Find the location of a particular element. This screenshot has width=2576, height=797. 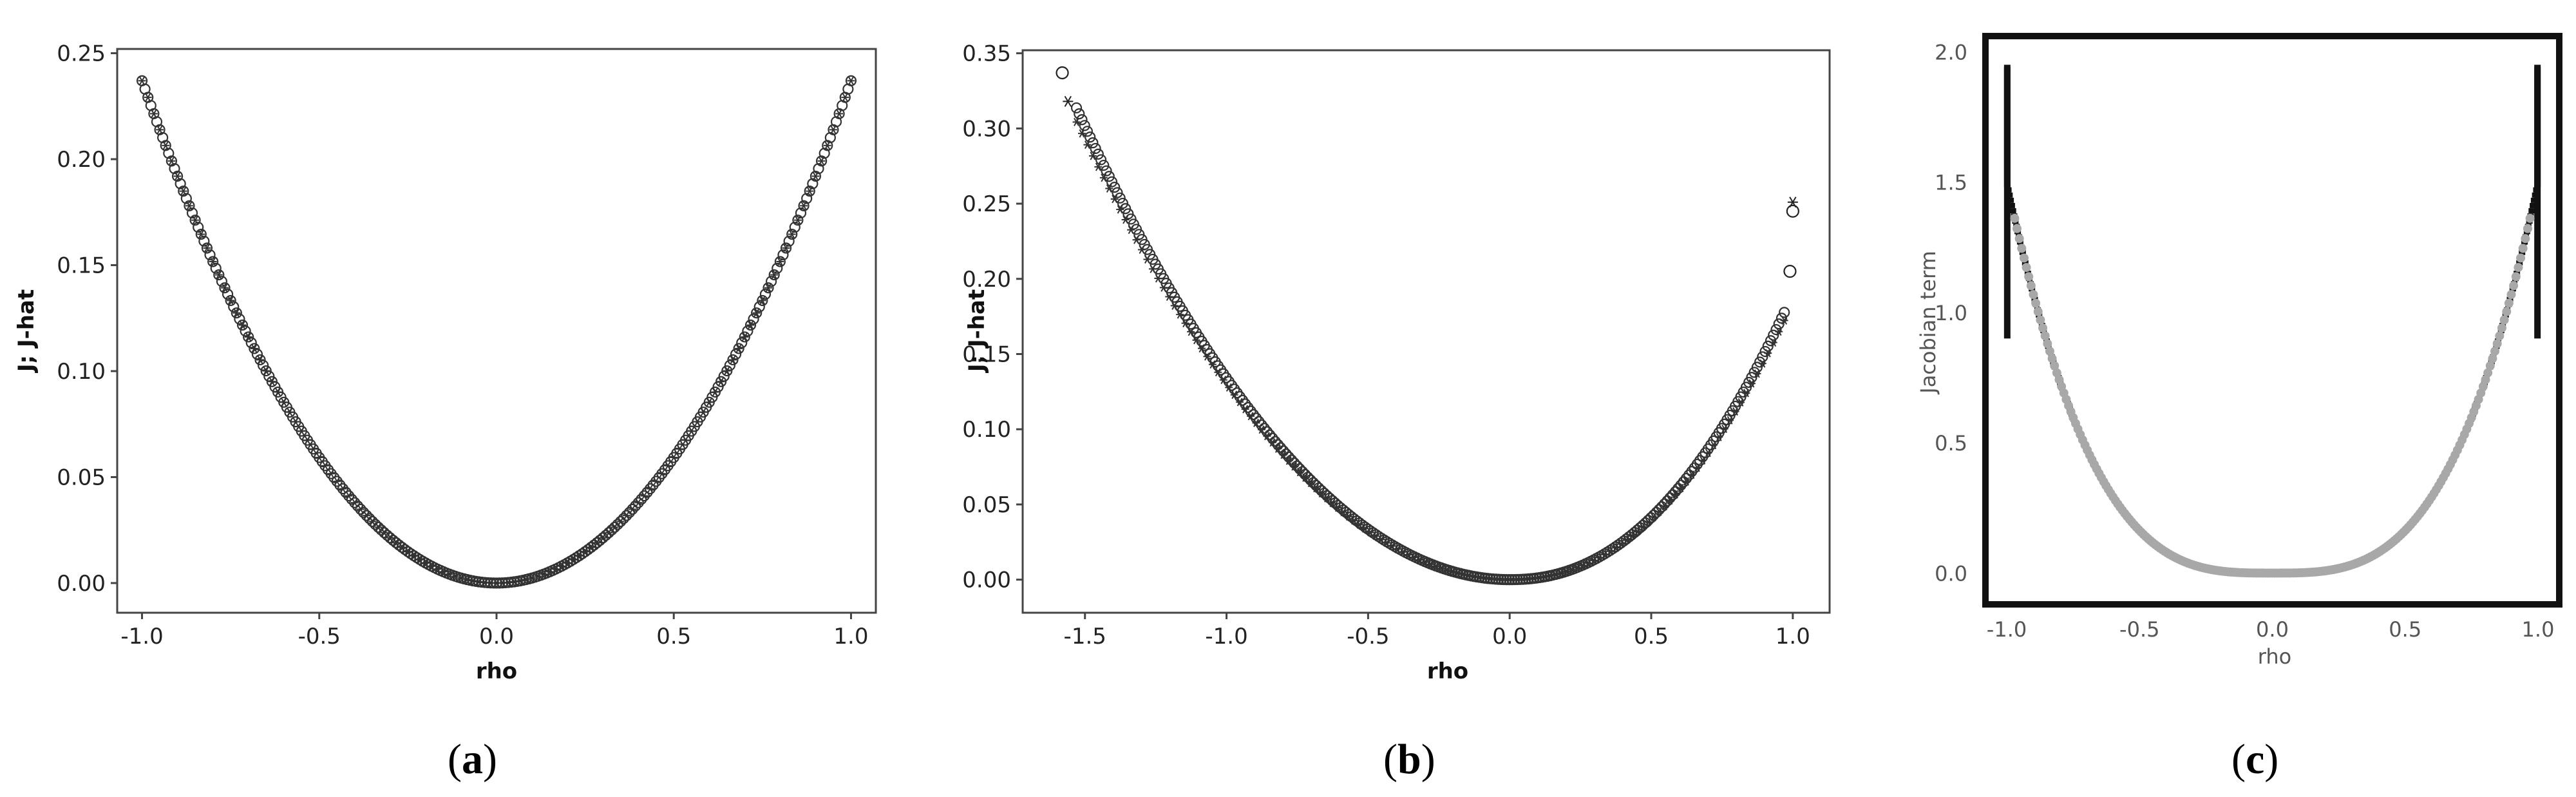

panel-b-y-axis-label: J; J-hat is located at coordinates (977, 331).